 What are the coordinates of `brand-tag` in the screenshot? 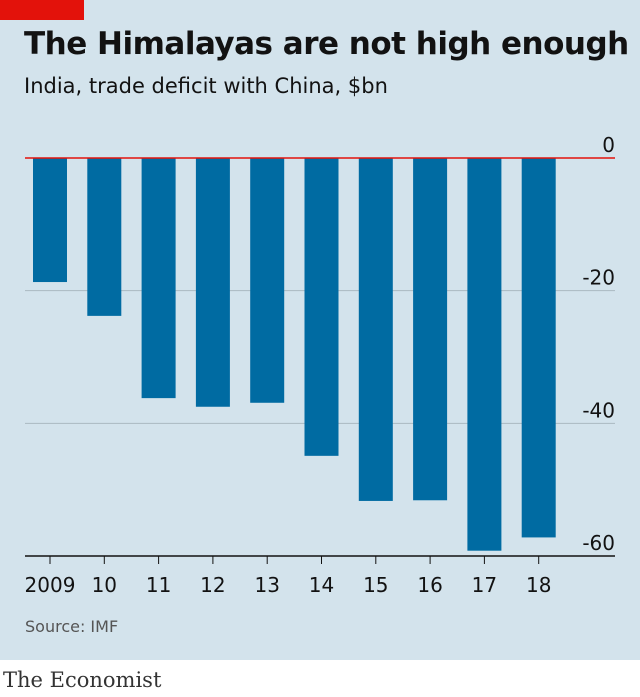 It's located at (42, 10).